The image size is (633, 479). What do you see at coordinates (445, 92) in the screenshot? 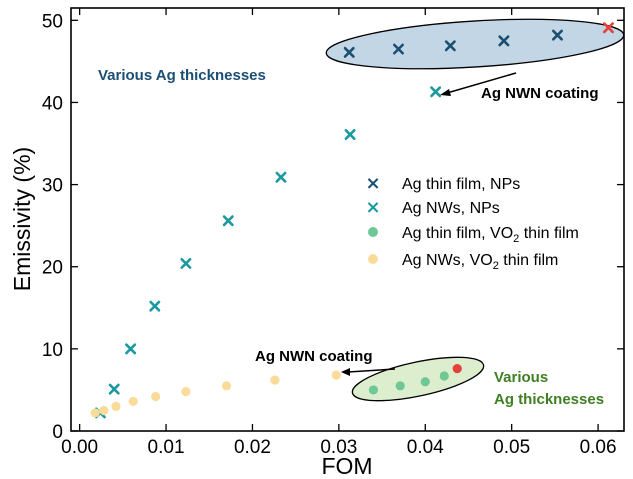
I see `ag-nwn-coating-arrowhead-top` at bounding box center [445, 92].